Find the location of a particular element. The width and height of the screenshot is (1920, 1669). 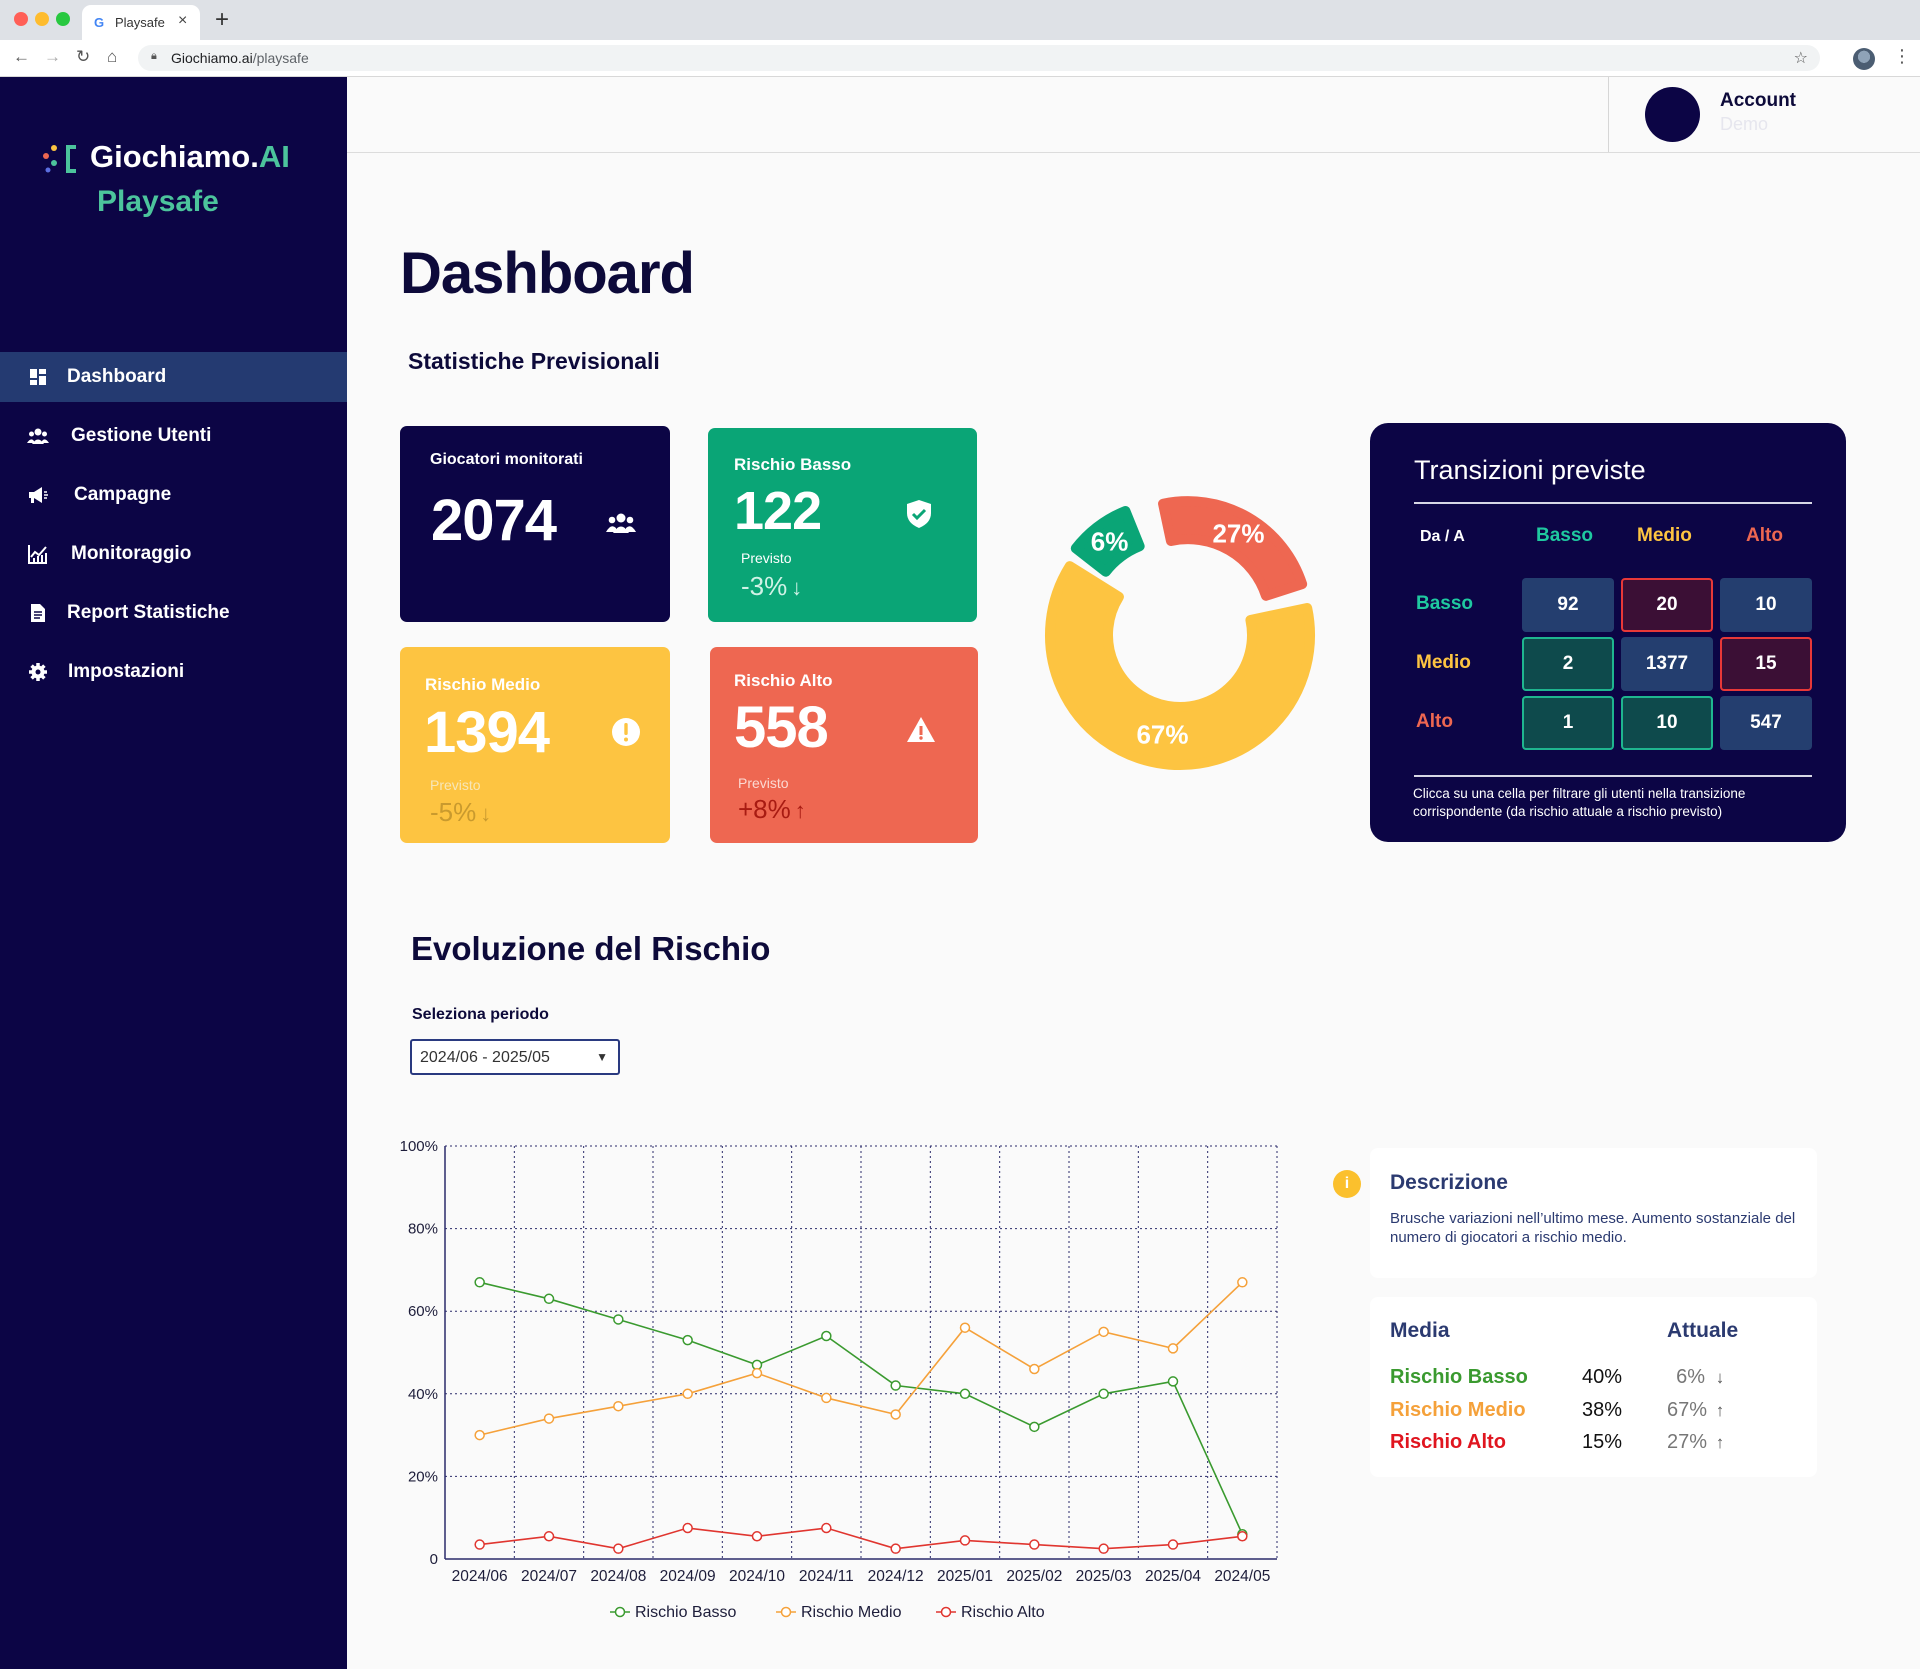

window-zoom-button is located at coordinates (63, 19).